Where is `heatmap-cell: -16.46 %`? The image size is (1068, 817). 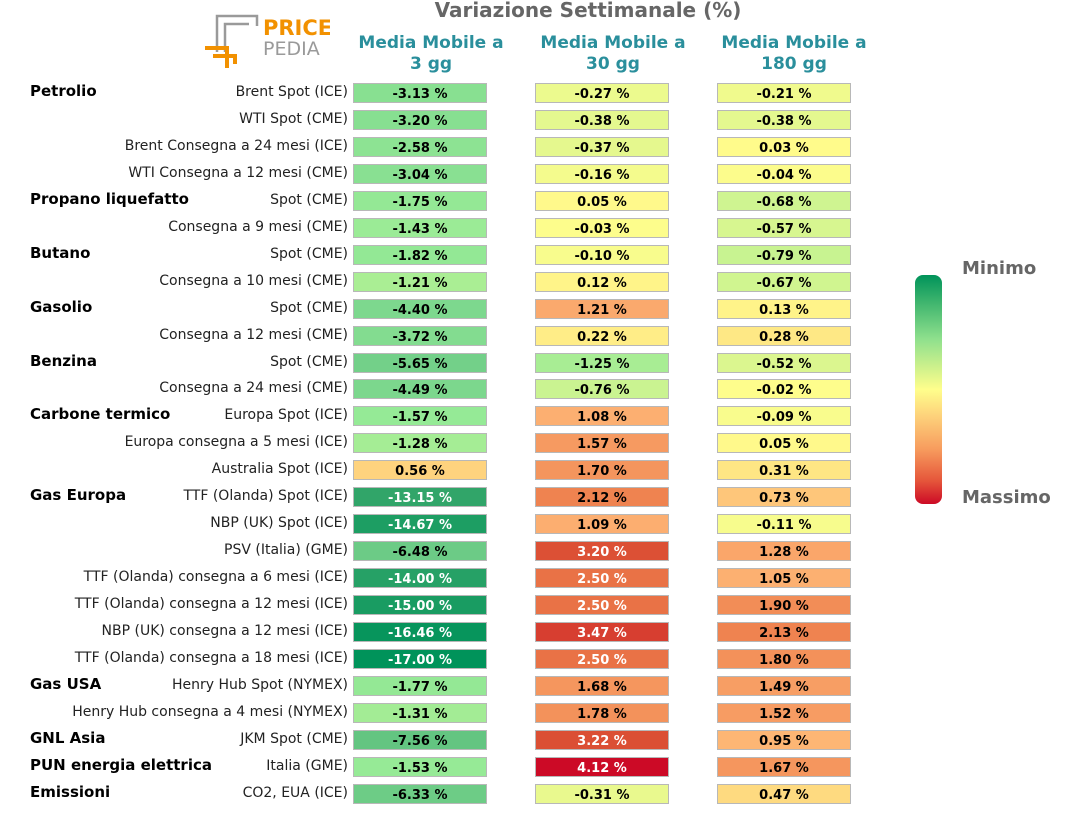 heatmap-cell: -16.46 % is located at coordinates (420, 632).